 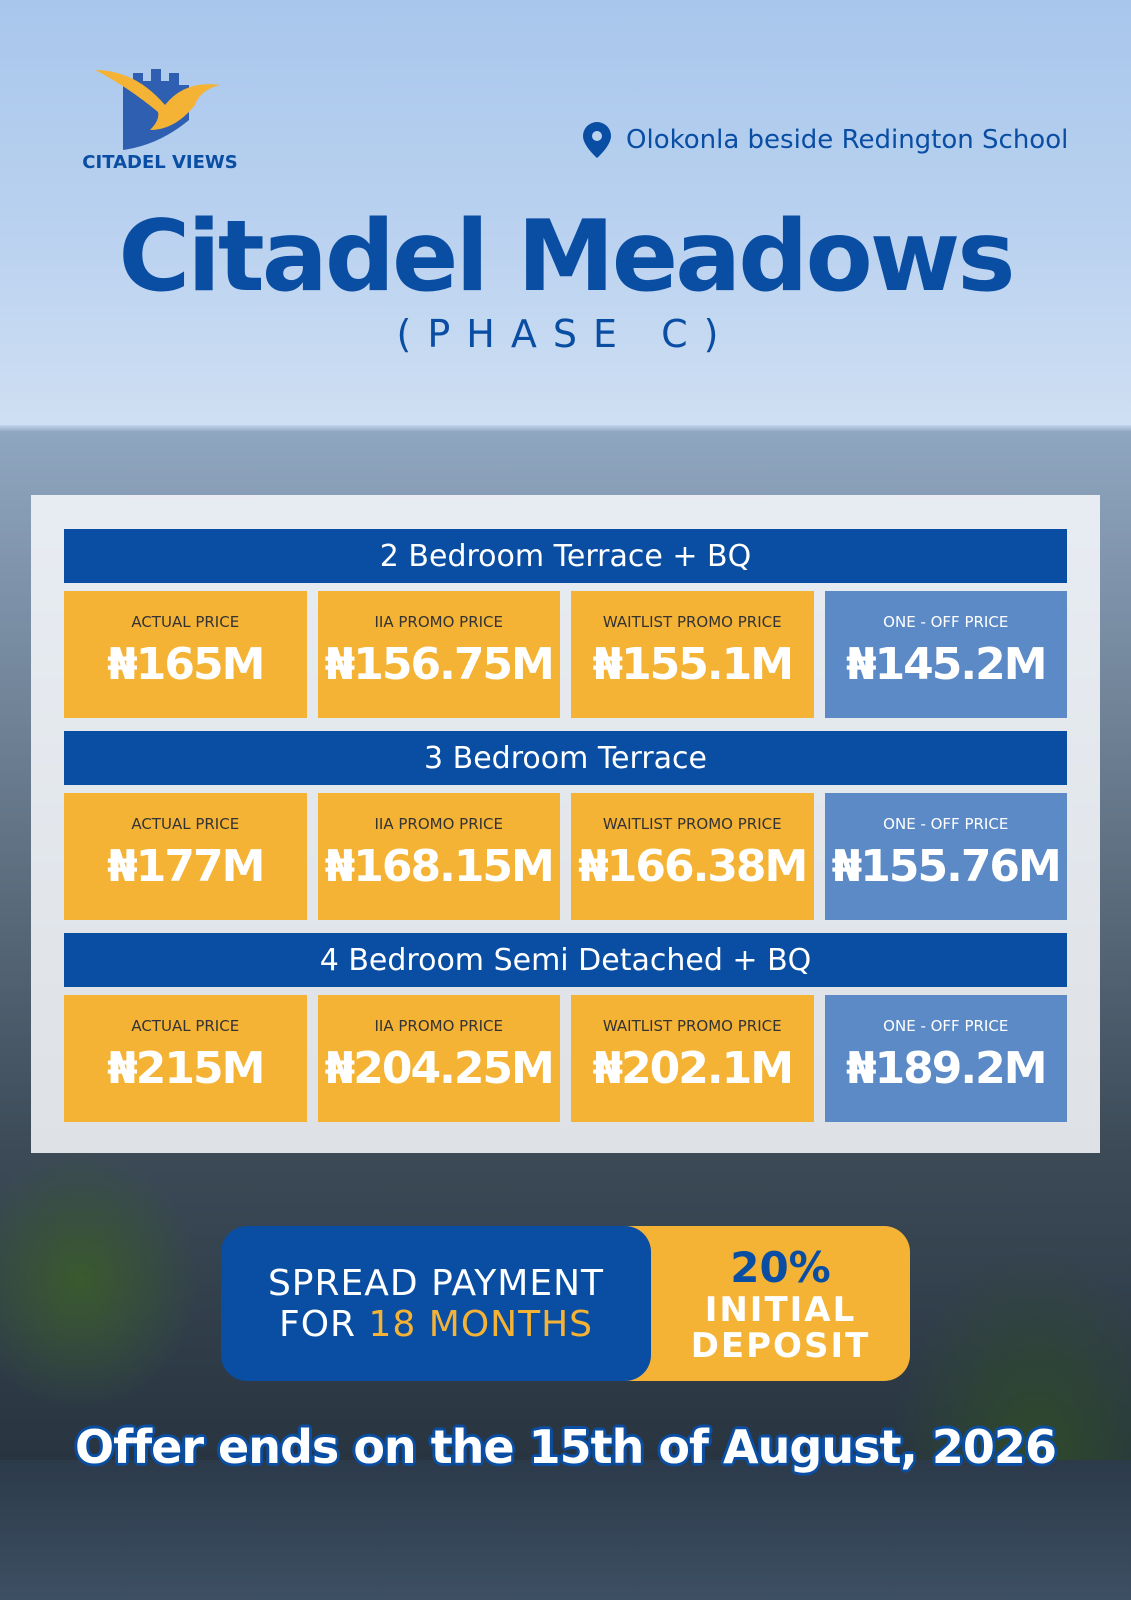 What do you see at coordinates (439, 866) in the screenshot?
I see `price-value: ₦168.15M` at bounding box center [439, 866].